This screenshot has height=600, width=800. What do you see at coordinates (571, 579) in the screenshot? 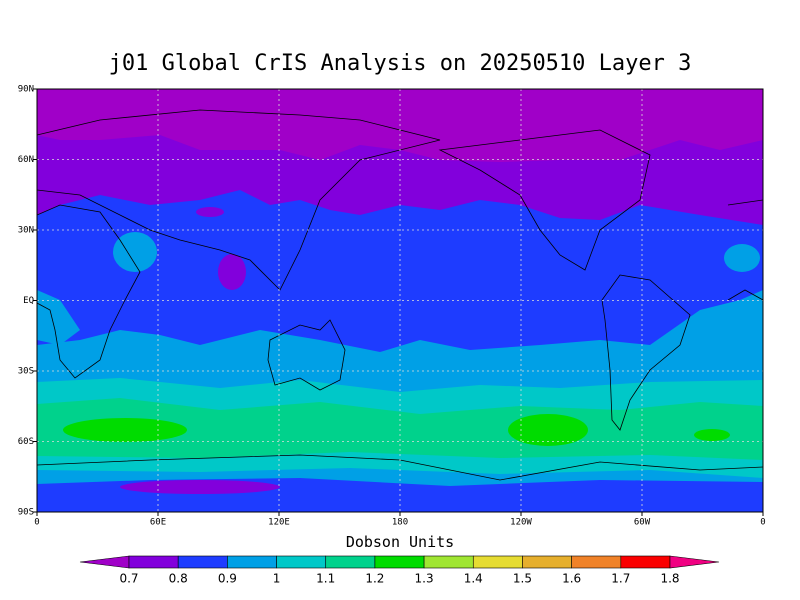
I see `colorbar-label: 1.6` at bounding box center [571, 579].